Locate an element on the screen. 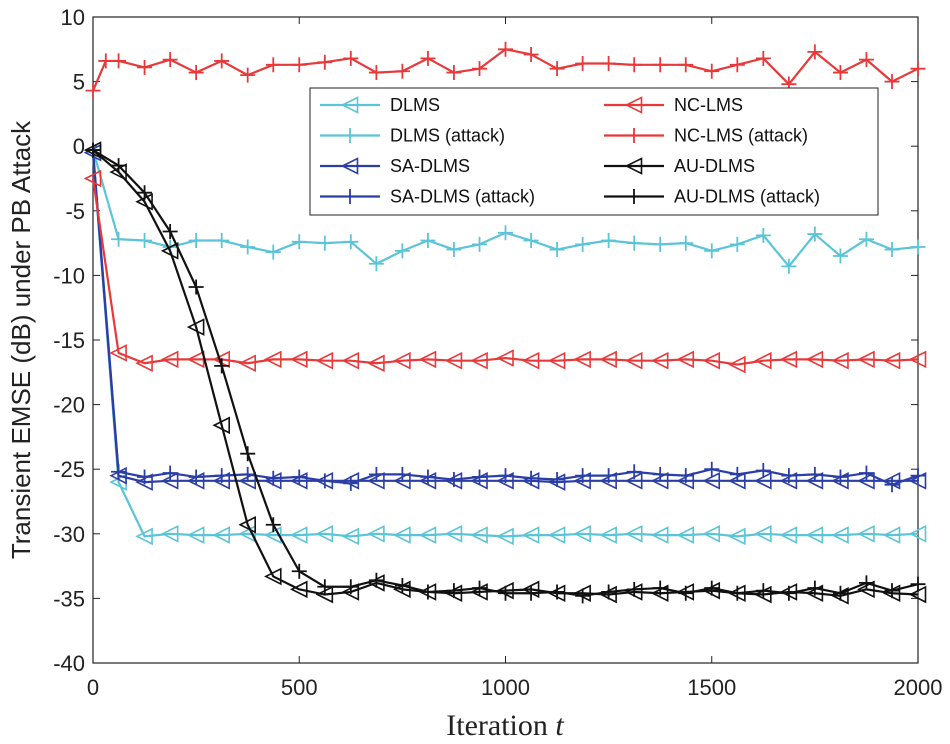  y-tick-label: 10 is located at coordinates (73, 17).